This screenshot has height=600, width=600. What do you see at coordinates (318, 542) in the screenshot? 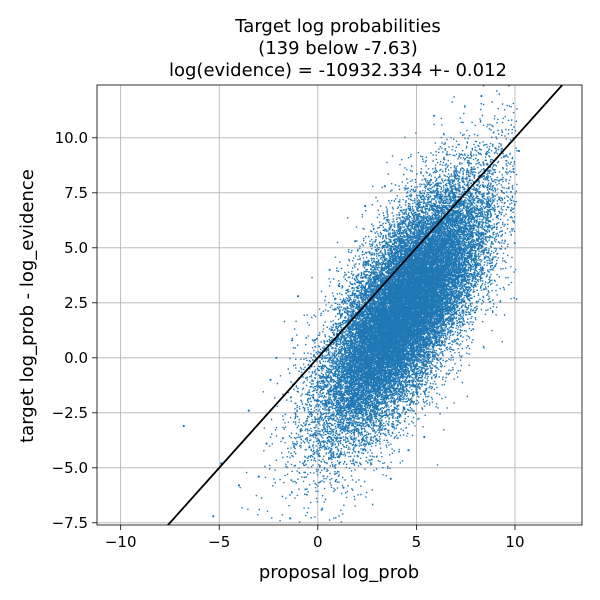
I see `x-tick-label: 0` at bounding box center [318, 542].